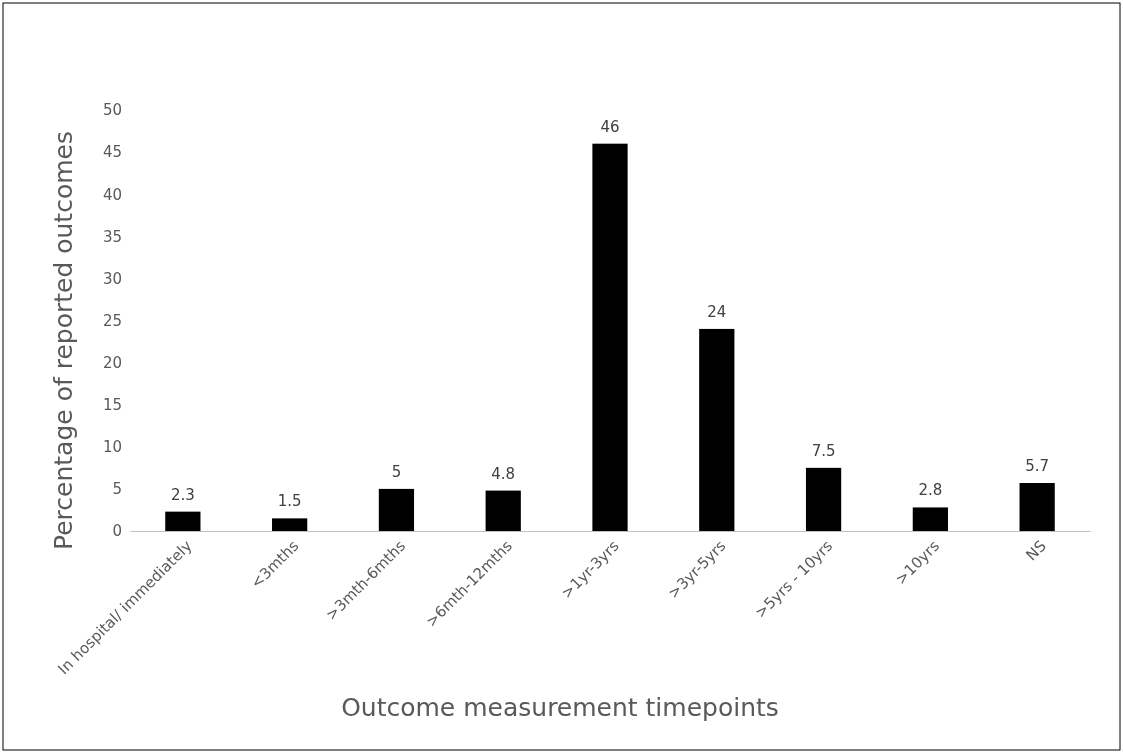 The height and width of the screenshot is (753, 1123). What do you see at coordinates (1036, 550) in the screenshot?
I see `x-tick-label: NS` at bounding box center [1036, 550].